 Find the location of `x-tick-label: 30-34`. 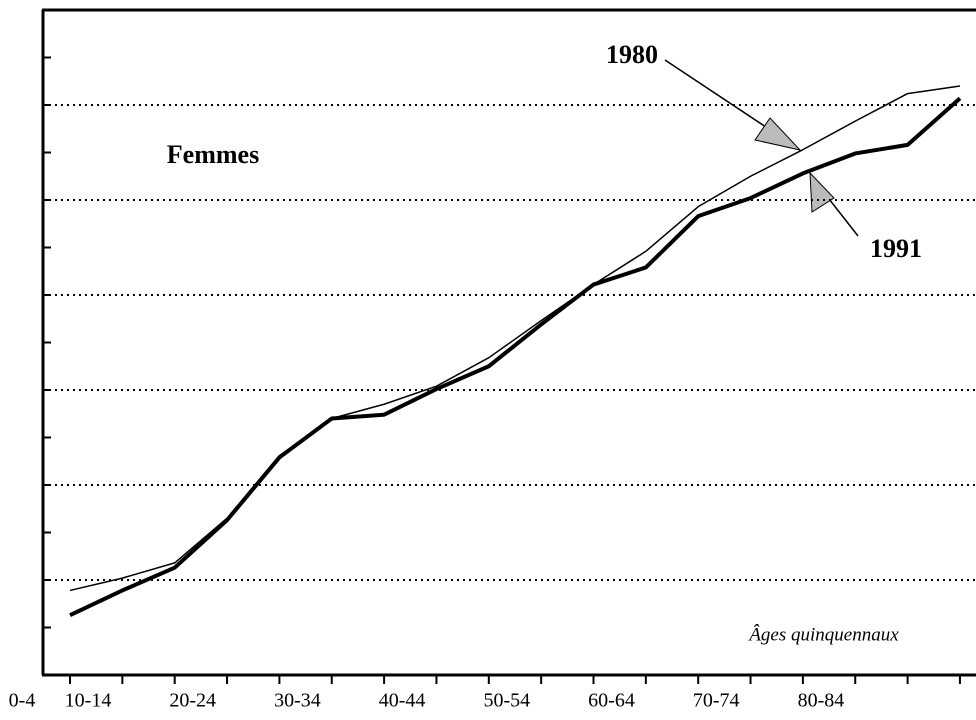

x-tick-label: 30-34 is located at coordinates (297, 701).